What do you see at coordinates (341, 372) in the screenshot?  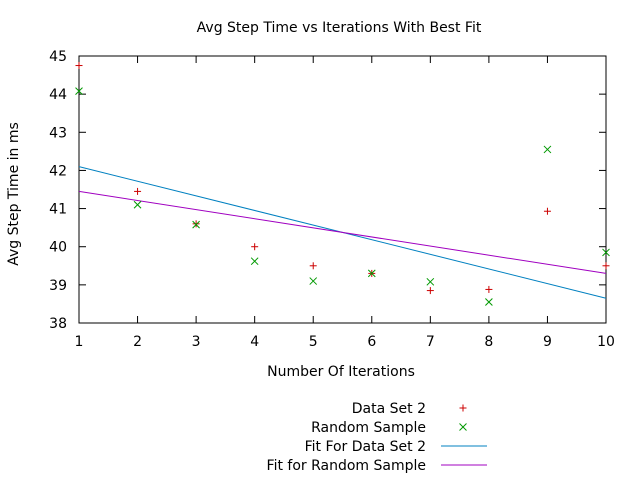 I see `x-axis-label: Number Of Iterations` at bounding box center [341, 372].